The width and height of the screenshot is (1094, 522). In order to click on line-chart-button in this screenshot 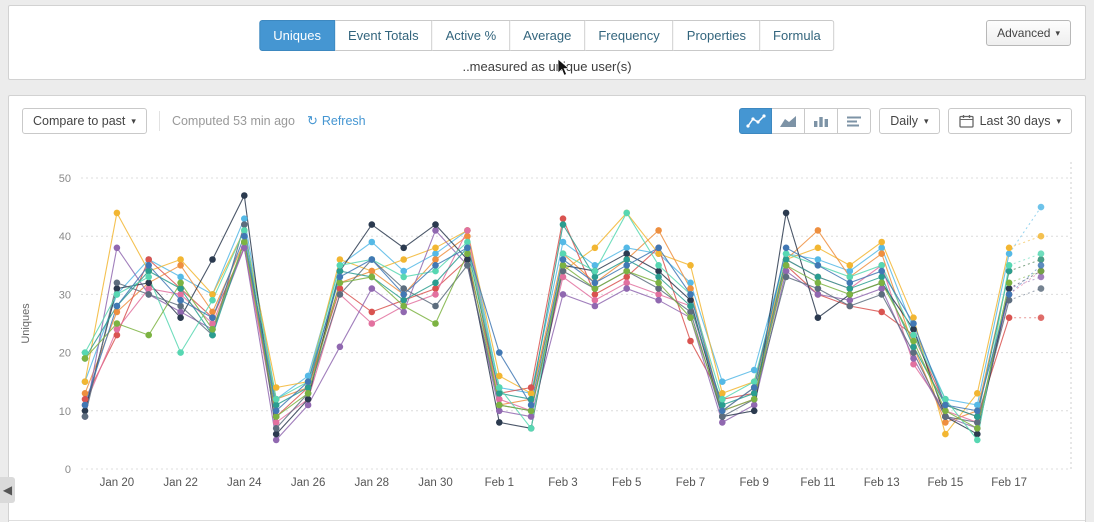, I will do `click(756, 121)`.